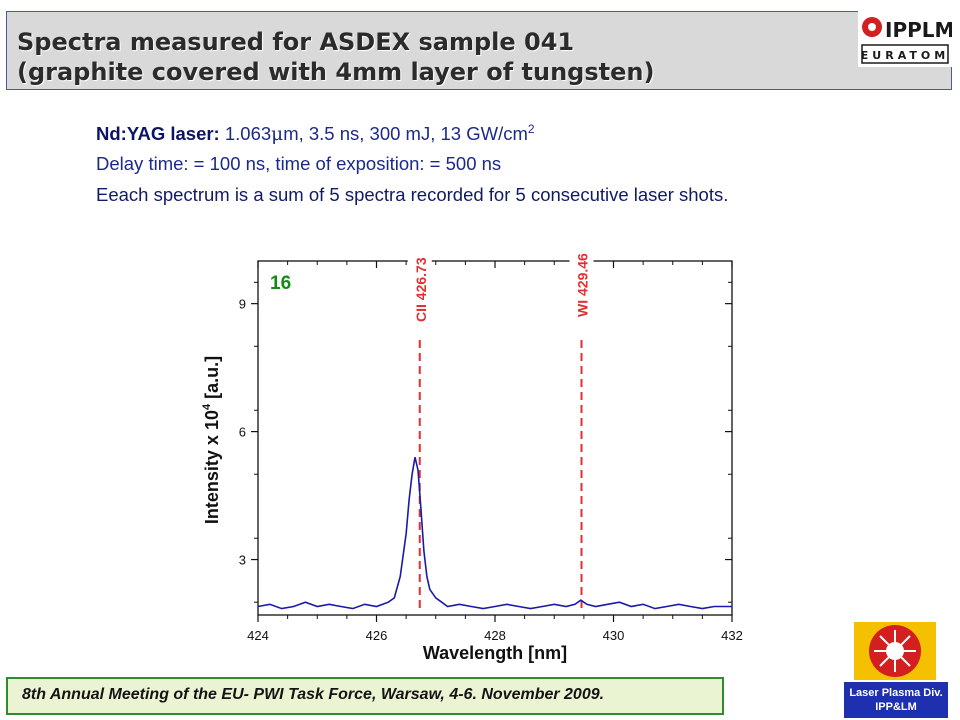  Describe the element at coordinates (421, 289) in the screenshot. I see `marker-label: CII 426.73` at that location.